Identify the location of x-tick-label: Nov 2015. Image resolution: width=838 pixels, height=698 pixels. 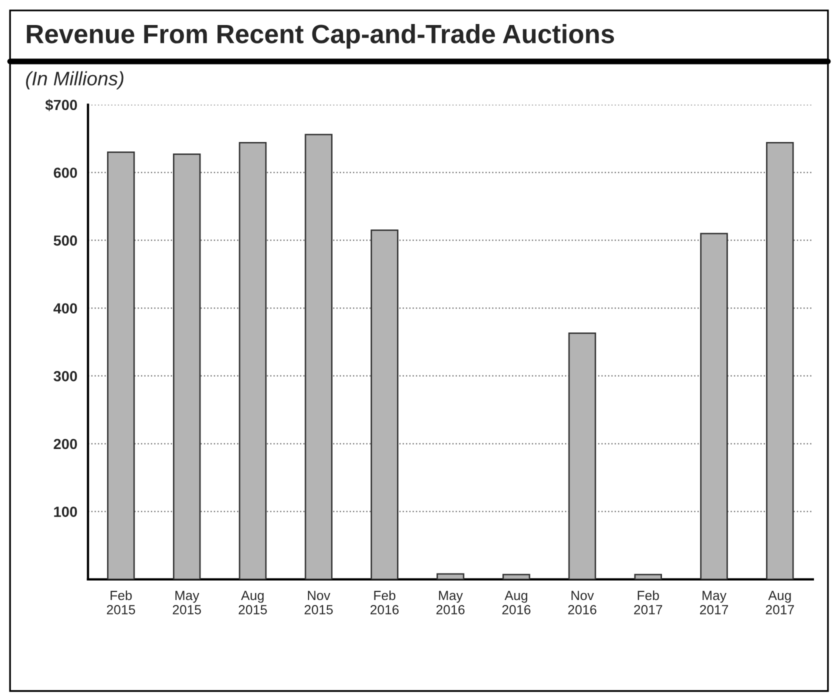
(318, 602).